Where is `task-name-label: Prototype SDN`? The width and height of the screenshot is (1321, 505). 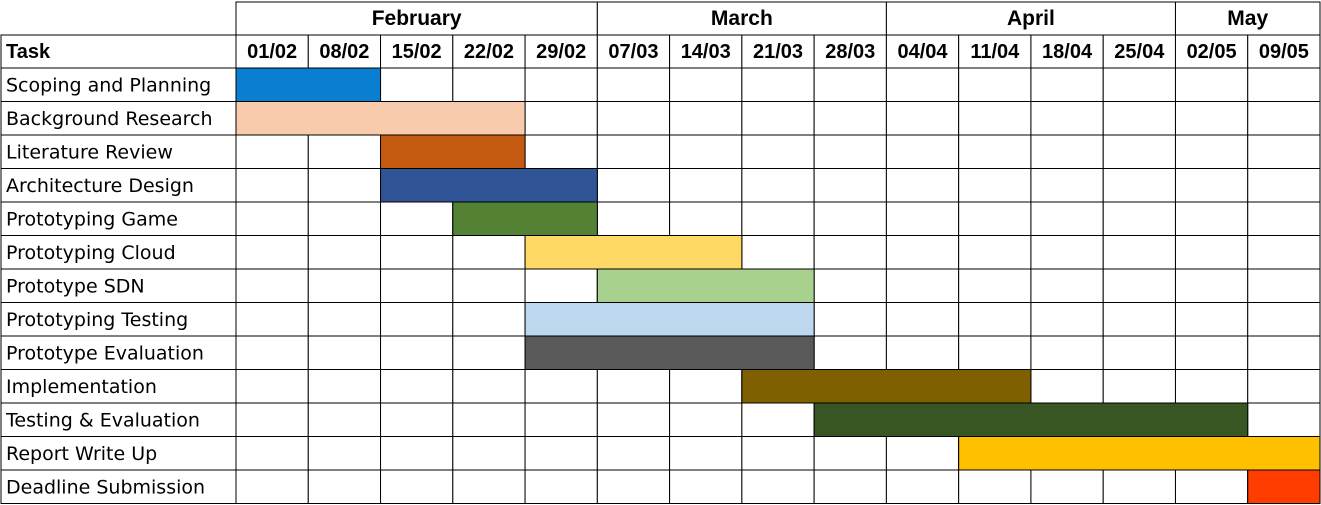 task-name-label: Prototype SDN is located at coordinates (75, 286).